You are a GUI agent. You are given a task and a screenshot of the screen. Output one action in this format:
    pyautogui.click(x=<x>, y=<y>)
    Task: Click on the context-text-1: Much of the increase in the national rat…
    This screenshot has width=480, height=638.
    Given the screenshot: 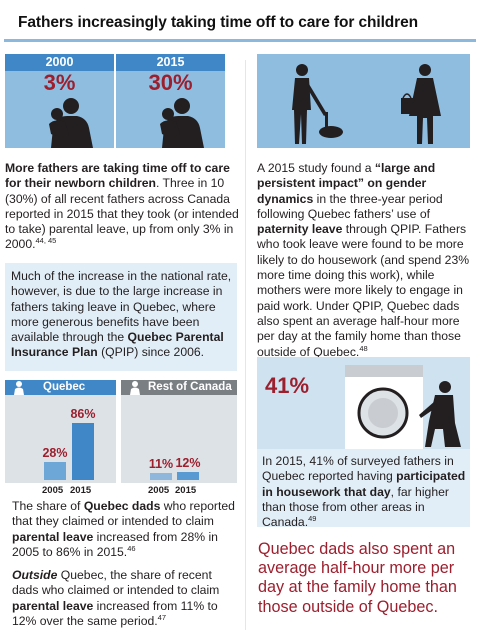 What is the action you would take?
    pyautogui.click(x=121, y=307)
    